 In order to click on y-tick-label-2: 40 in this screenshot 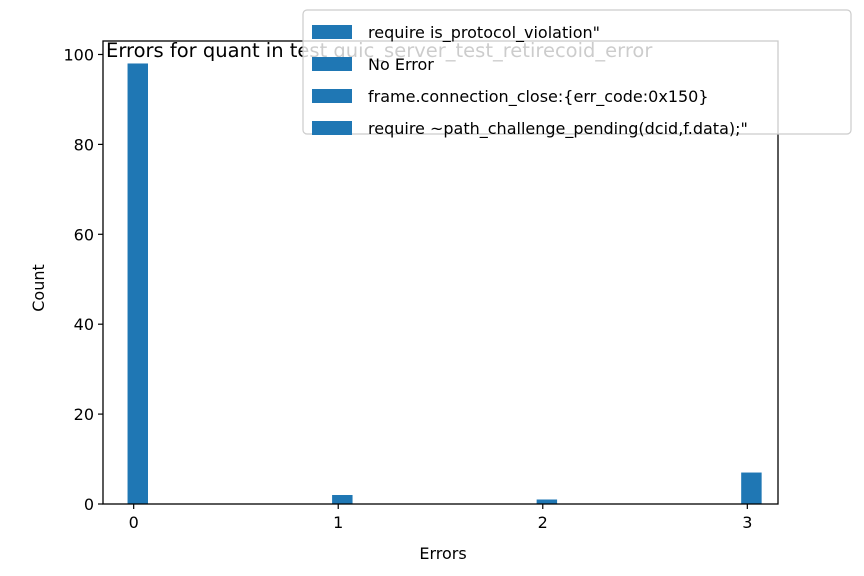, I will do `click(84, 324)`.